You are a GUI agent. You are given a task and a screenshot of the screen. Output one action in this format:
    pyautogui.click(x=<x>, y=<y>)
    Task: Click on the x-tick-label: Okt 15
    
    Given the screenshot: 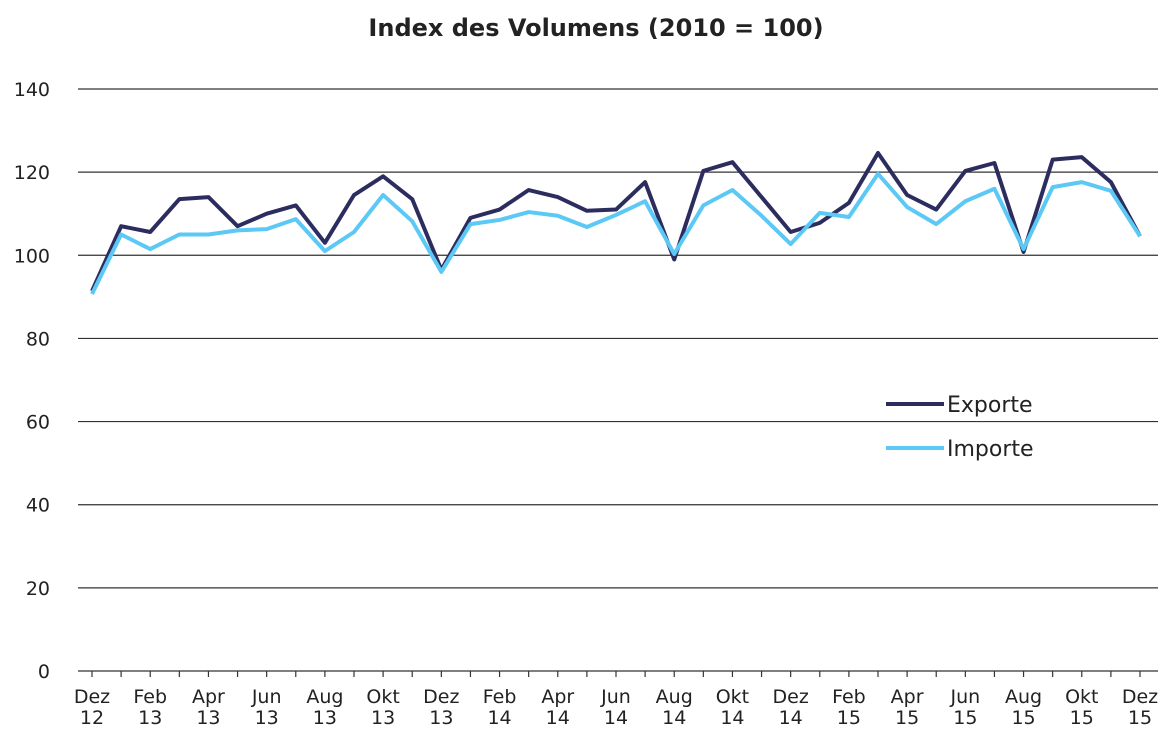 What is the action you would take?
    pyautogui.click(x=1081, y=707)
    